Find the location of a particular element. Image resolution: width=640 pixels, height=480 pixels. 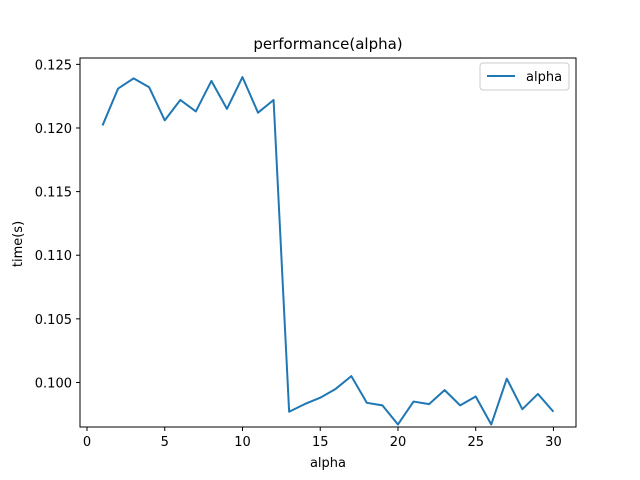

y-tick-label: 0.105 is located at coordinates (53, 320).